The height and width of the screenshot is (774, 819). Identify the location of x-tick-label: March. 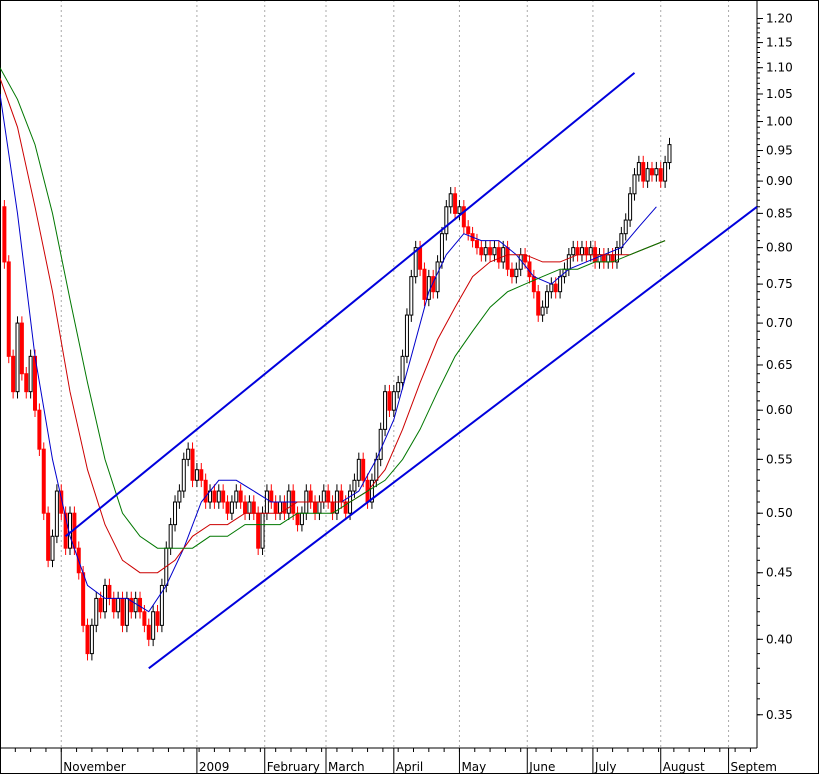
(346, 767).